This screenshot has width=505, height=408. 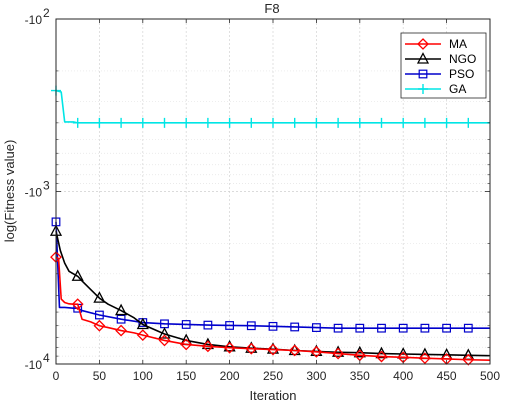 What do you see at coordinates (143, 376) in the screenshot?
I see `x-tick-label: 100` at bounding box center [143, 376].